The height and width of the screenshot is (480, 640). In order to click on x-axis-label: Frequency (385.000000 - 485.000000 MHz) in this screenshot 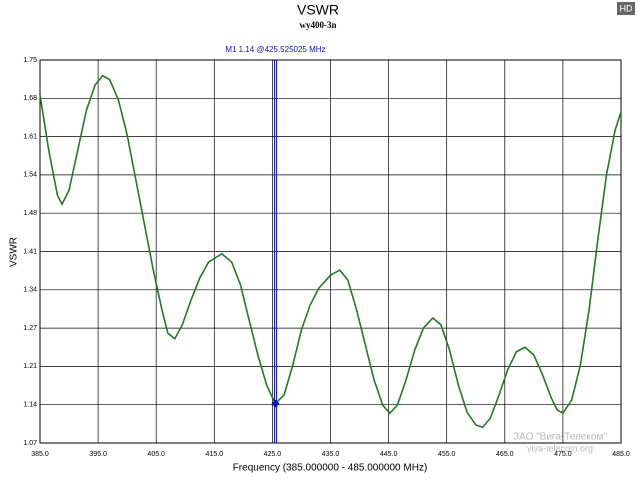, I will do `click(330, 468)`.